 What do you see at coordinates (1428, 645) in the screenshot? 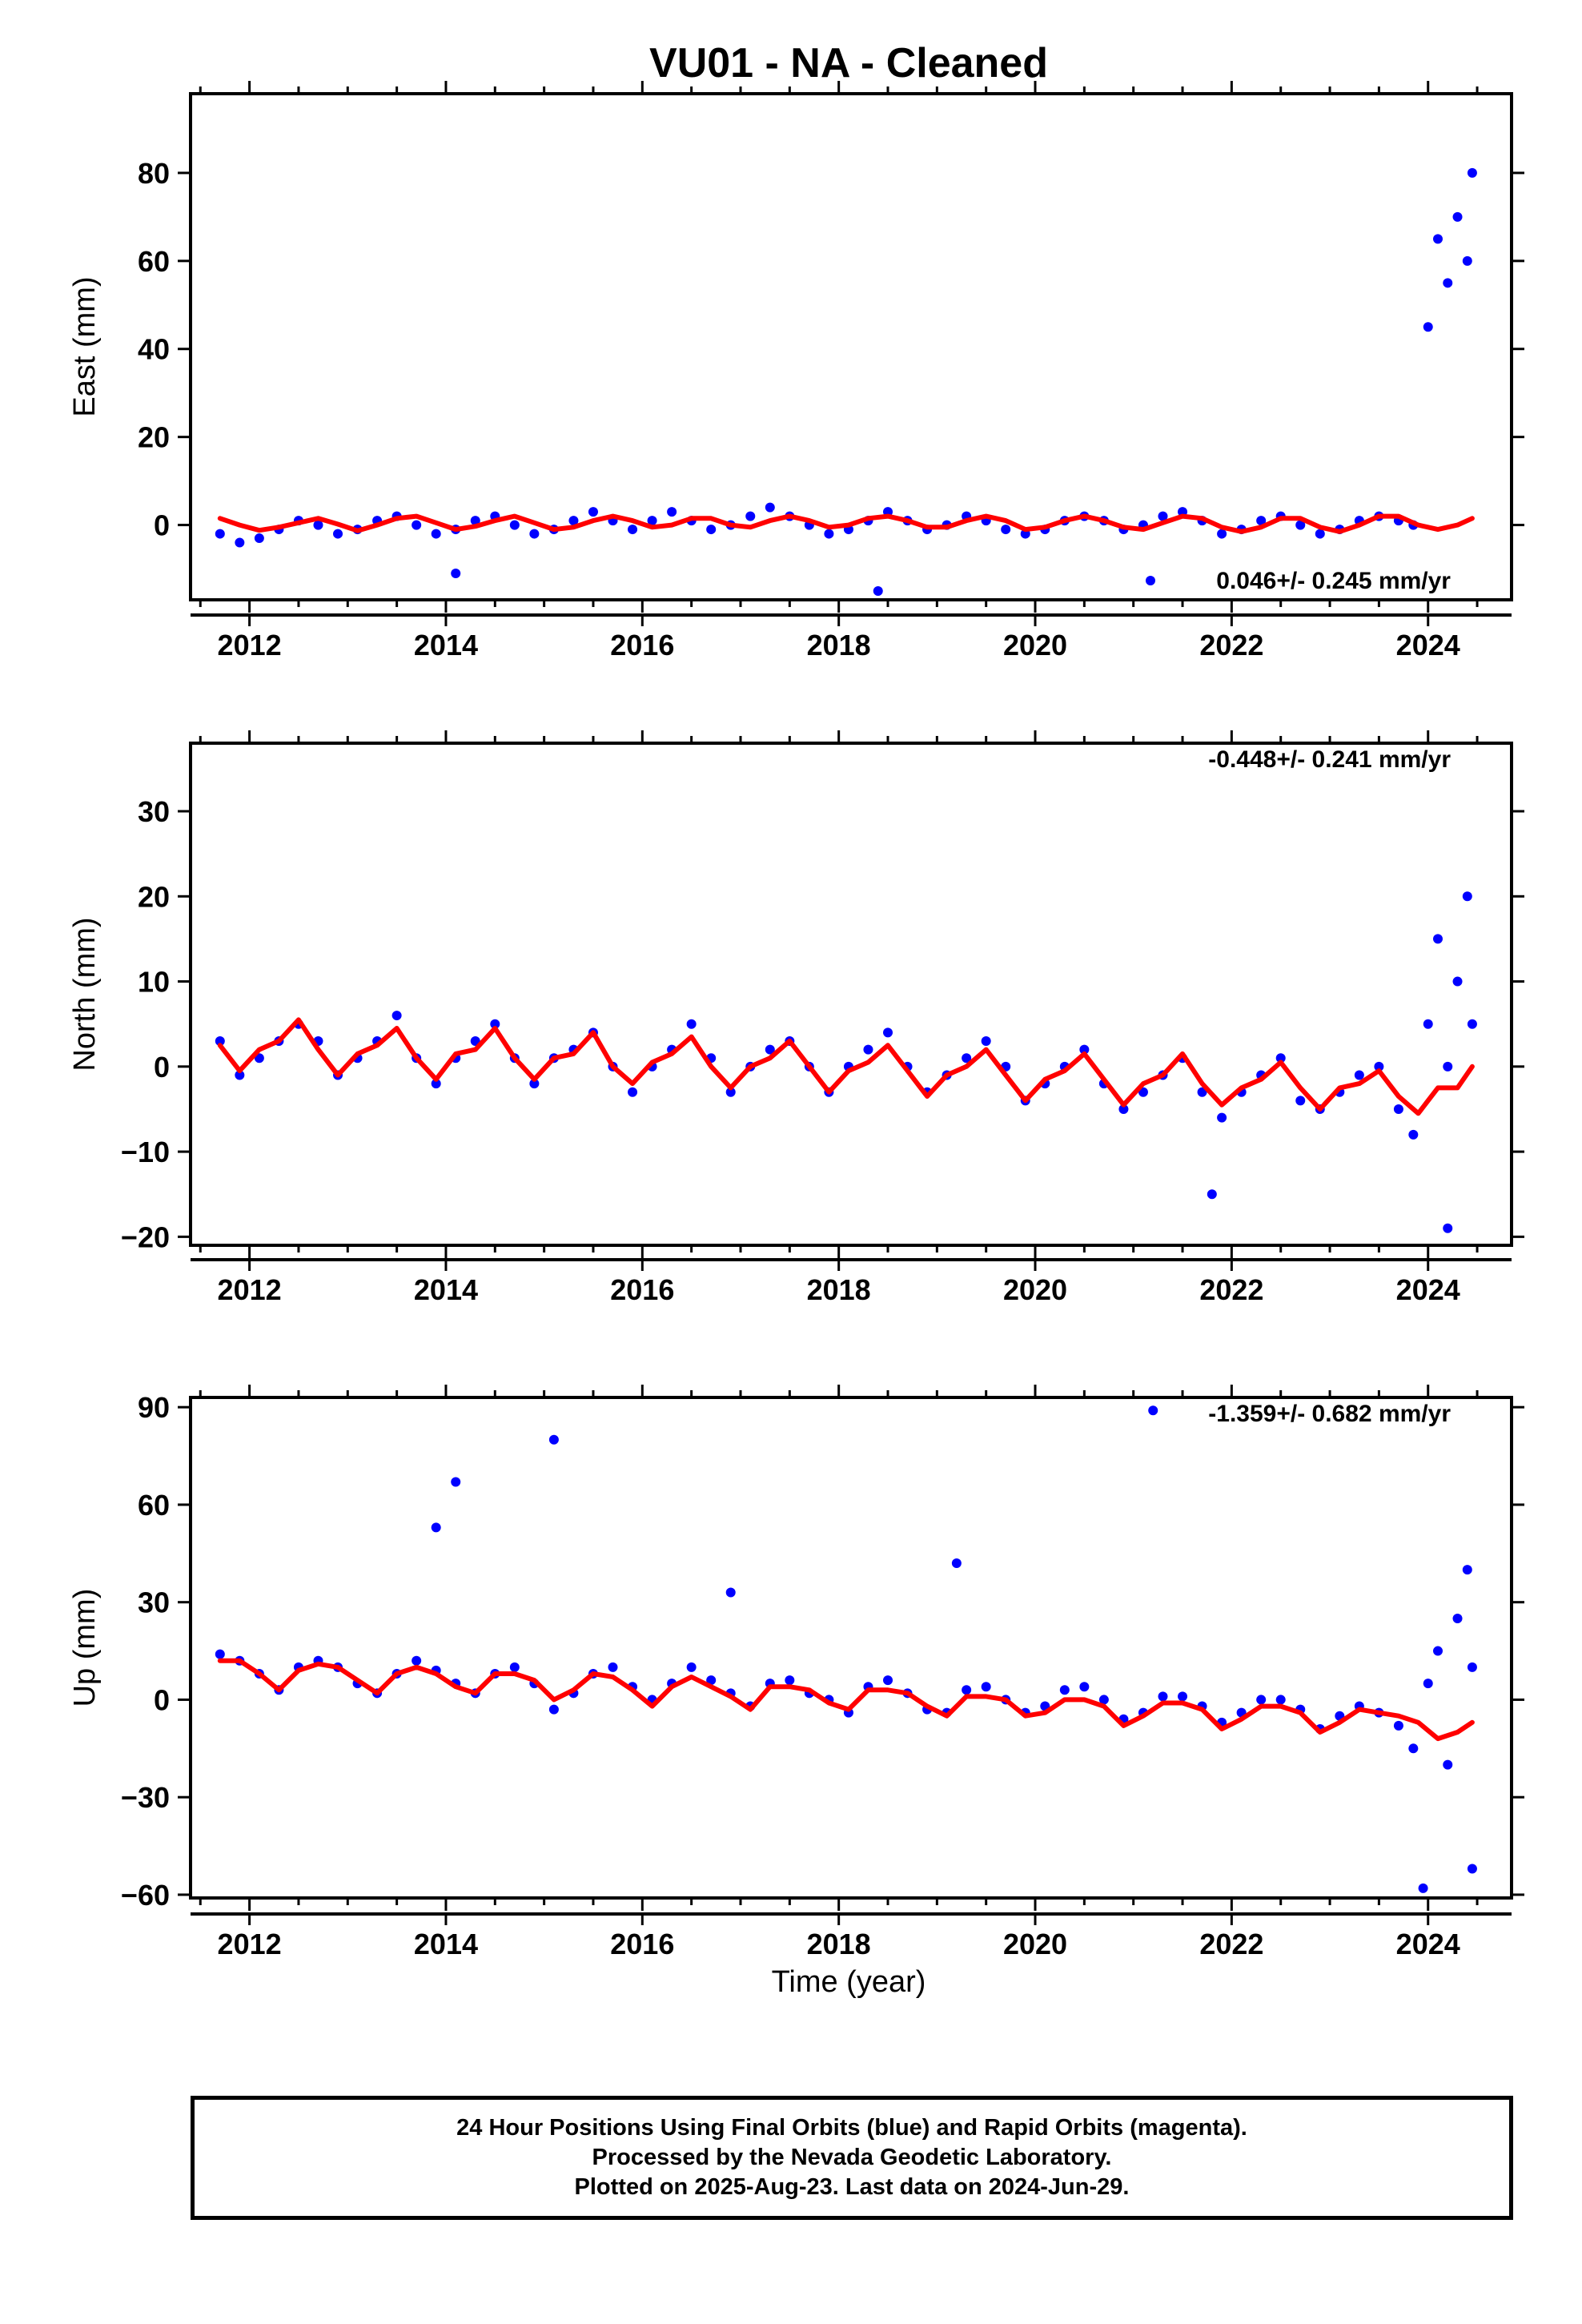
I see `x-tick-label: 2024` at bounding box center [1428, 645].